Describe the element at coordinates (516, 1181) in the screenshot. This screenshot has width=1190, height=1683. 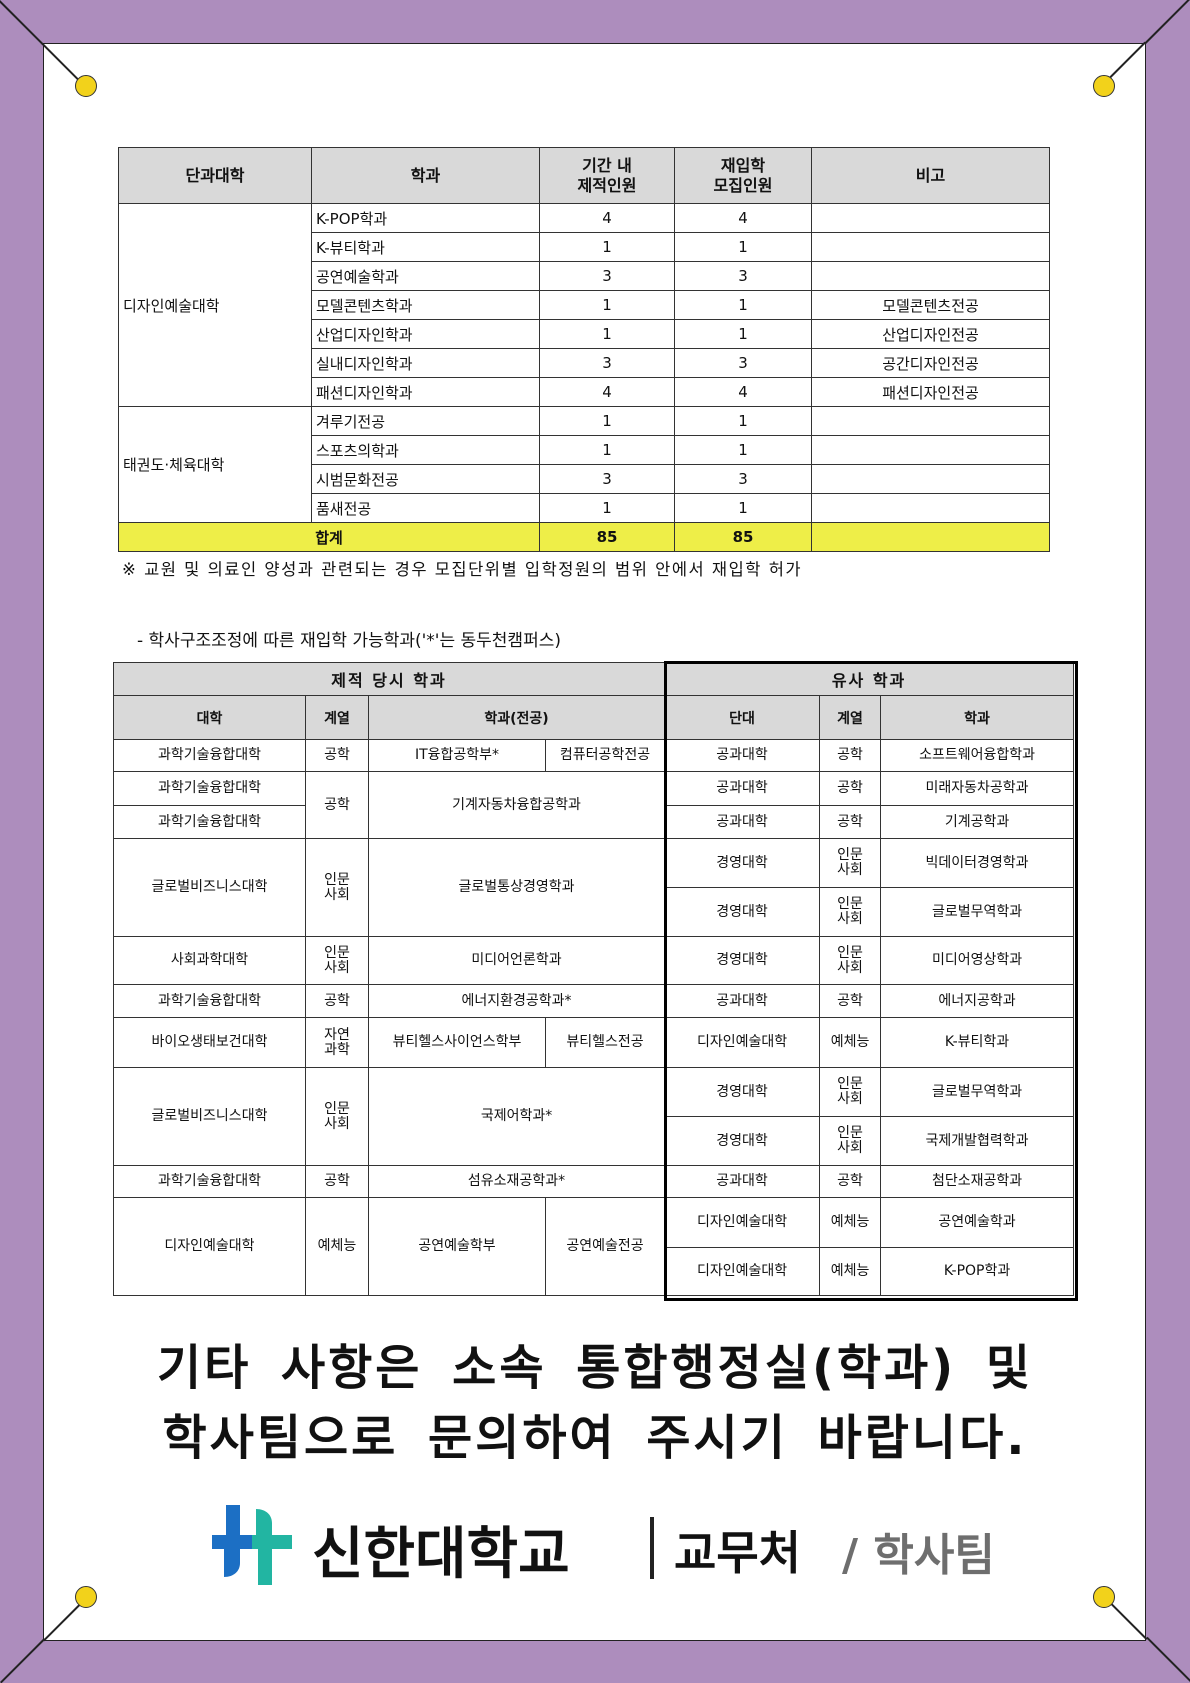
I see `table-cell: 섬유소재공학과*` at that location.